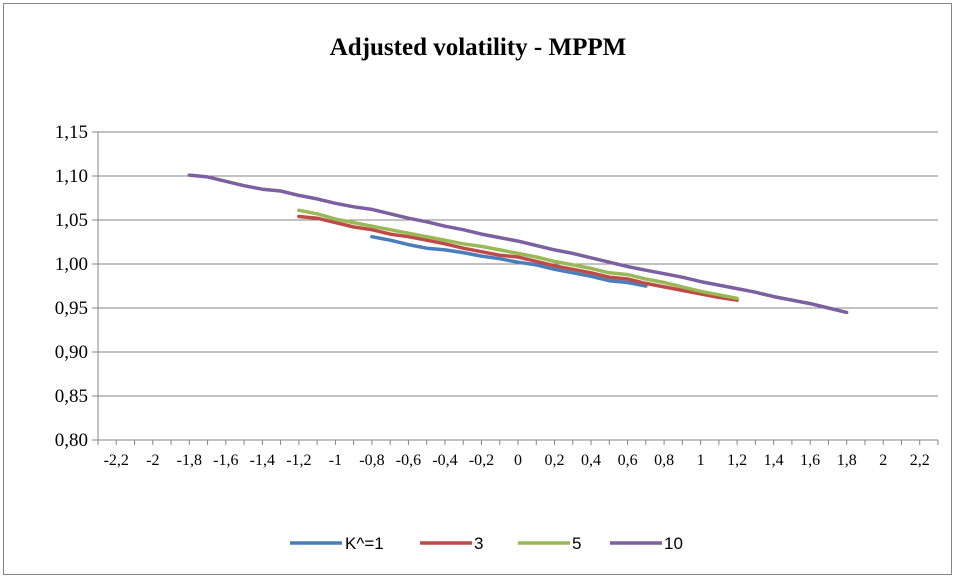 The image size is (956, 579). I want to click on y-tick-label: 0,80, so click(71, 440).